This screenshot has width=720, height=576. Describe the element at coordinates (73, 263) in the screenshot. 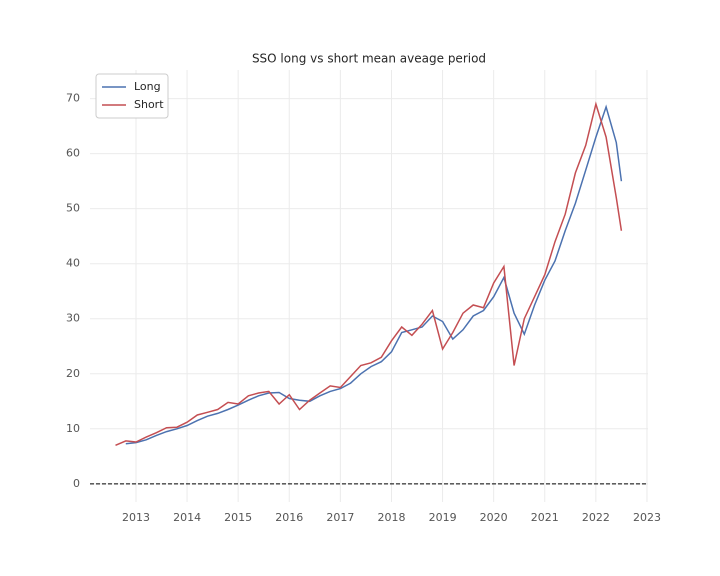

I see `y-tick-label: 40` at that location.